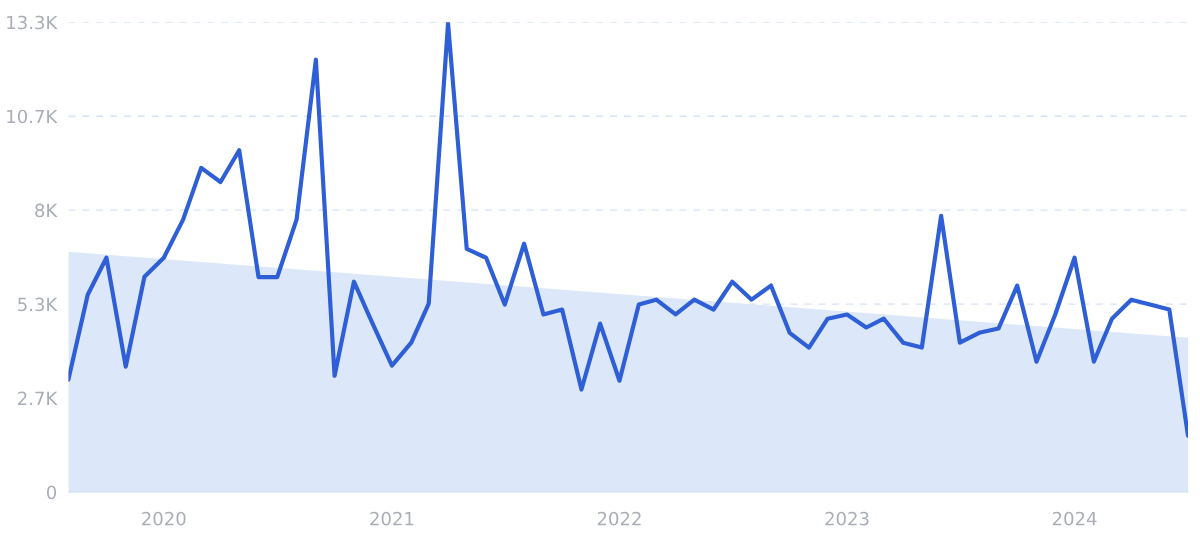 The width and height of the screenshot is (1200, 556). Describe the element at coordinates (1074, 518) in the screenshot. I see `x-tick-label: 2024` at that location.